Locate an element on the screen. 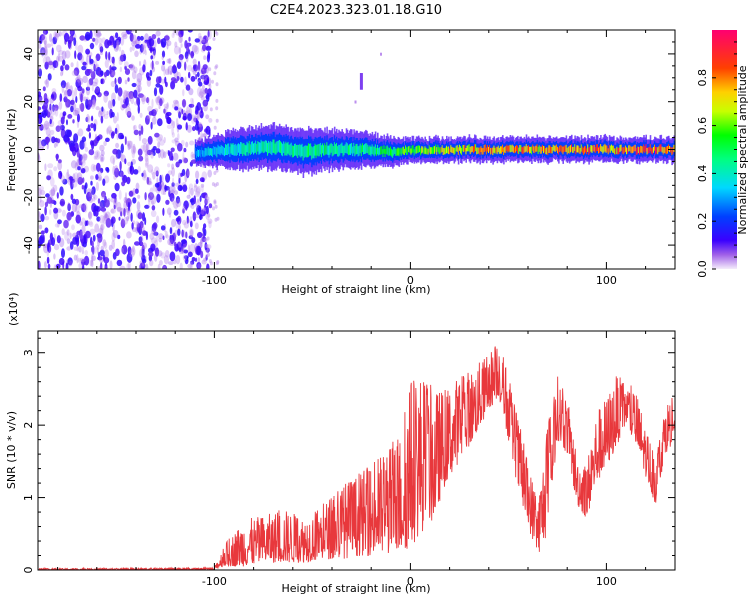 The height and width of the screenshot is (600, 750). colorbar-tick-label: 0.8 is located at coordinates (702, 78).